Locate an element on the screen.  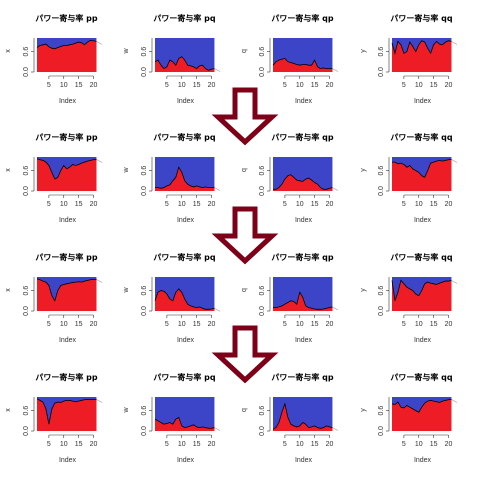
panel-r2-c1: パワー寄与率 pp 5 10 15 20 0.0 0.6 Index x is located at coordinates (54, 178).